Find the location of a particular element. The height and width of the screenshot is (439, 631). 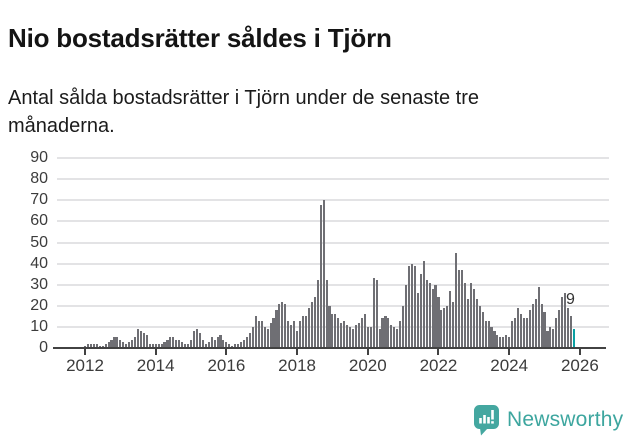

x-tick-2024 is located at coordinates (509, 352).